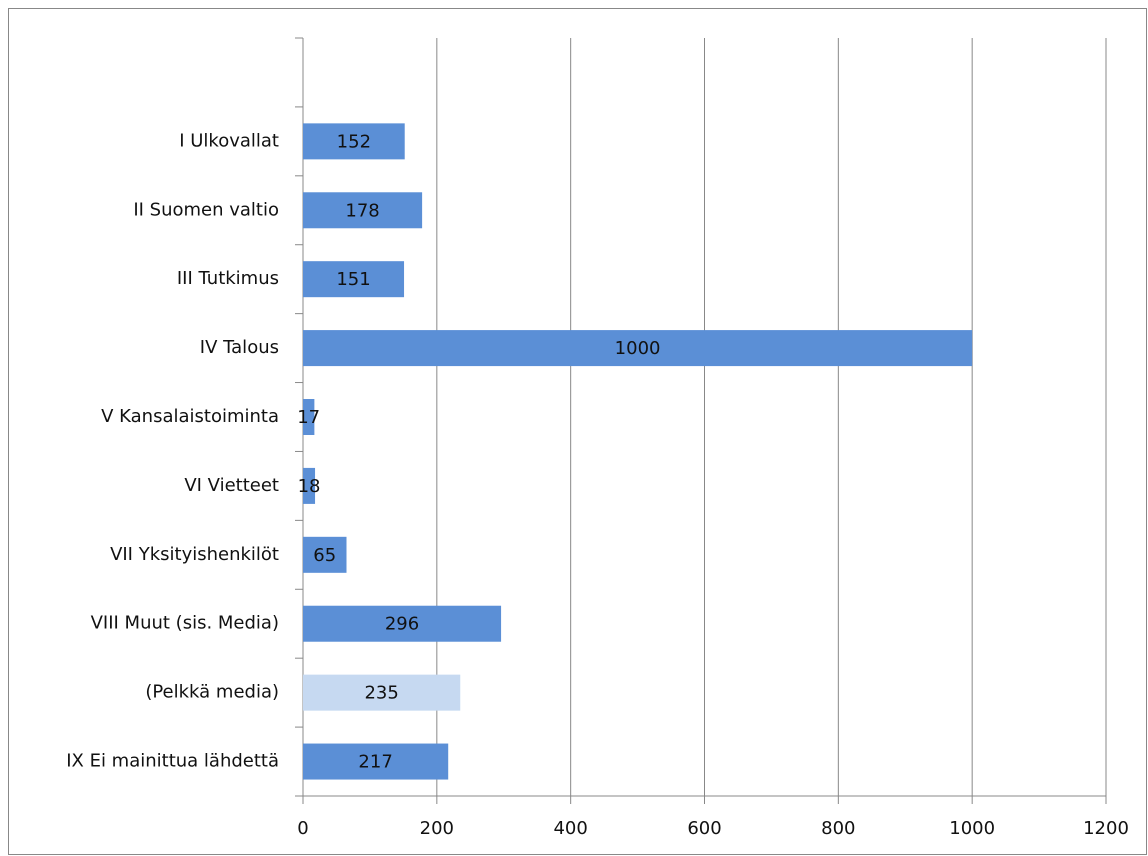  What do you see at coordinates (1106, 828) in the screenshot?
I see `x-tick-label: 1200` at bounding box center [1106, 828].